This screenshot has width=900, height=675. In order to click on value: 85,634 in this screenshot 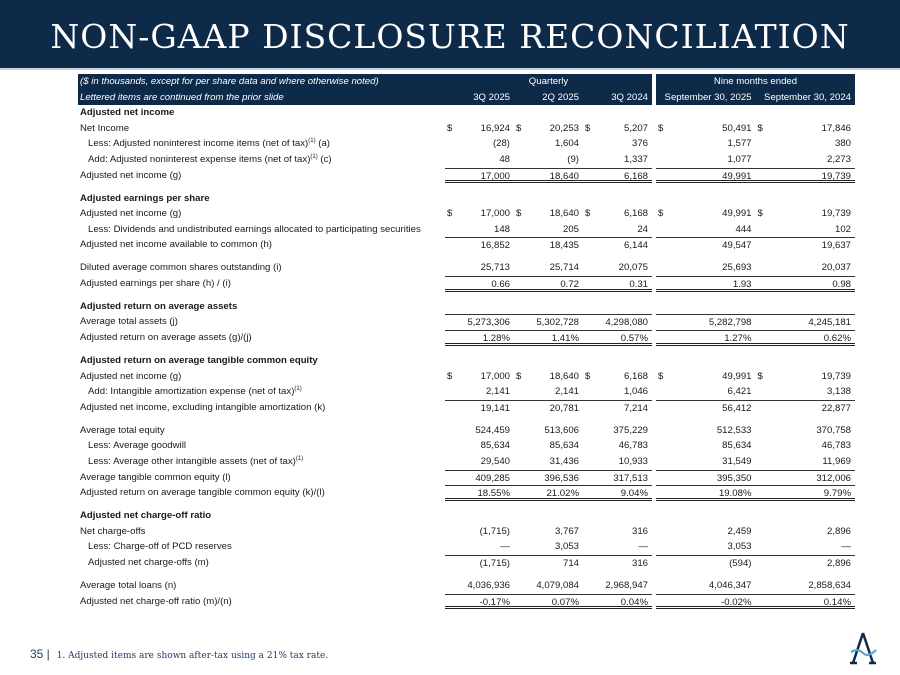, I will do `click(495, 446)`.